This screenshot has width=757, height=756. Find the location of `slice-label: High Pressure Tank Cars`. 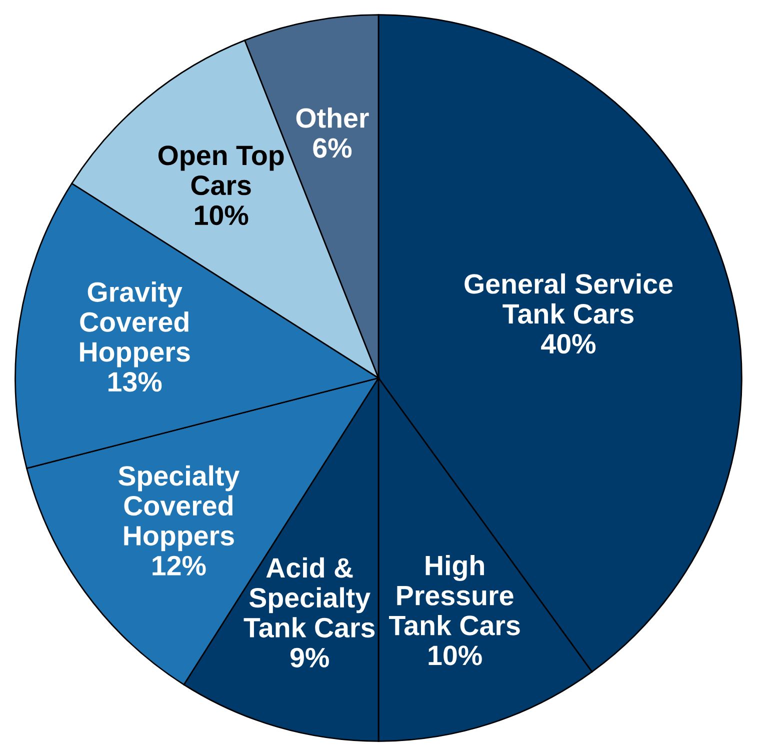

slice-label: High Pressure Tank Cars is located at coordinates (454, 595).